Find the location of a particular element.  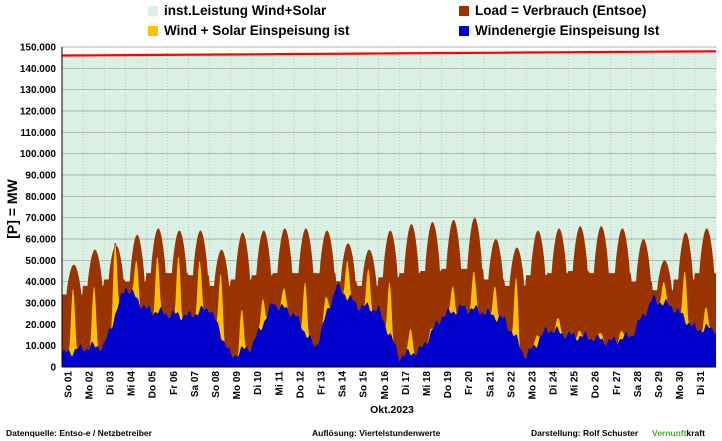

footer-source: Datenquelle: Entso-e / Netzbetreiber is located at coordinates (79, 433).